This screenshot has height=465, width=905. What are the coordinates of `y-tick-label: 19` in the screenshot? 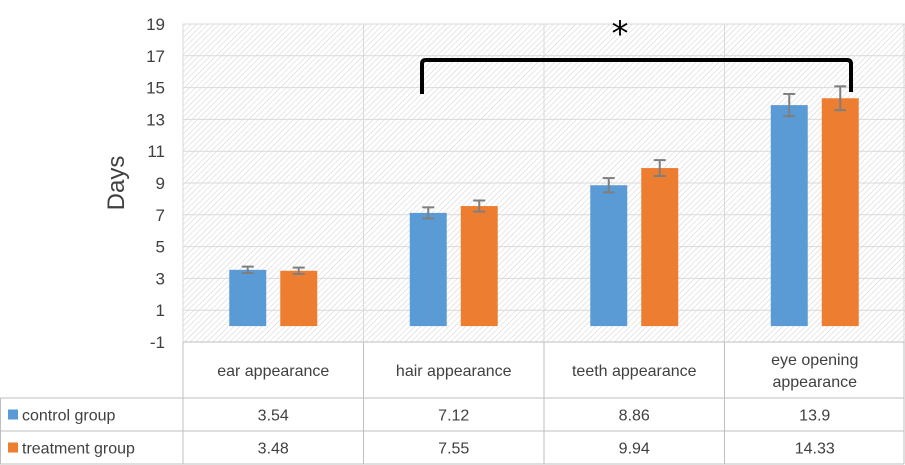 It's located at (155, 24).